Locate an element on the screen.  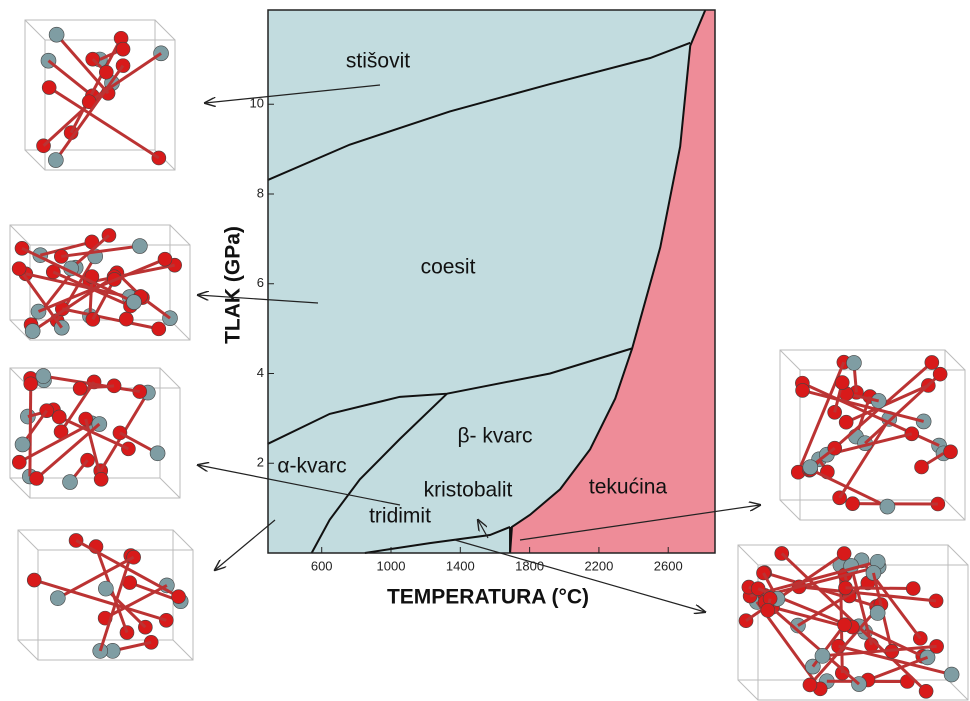
phase-label: tridimit is located at coordinates (400, 516).